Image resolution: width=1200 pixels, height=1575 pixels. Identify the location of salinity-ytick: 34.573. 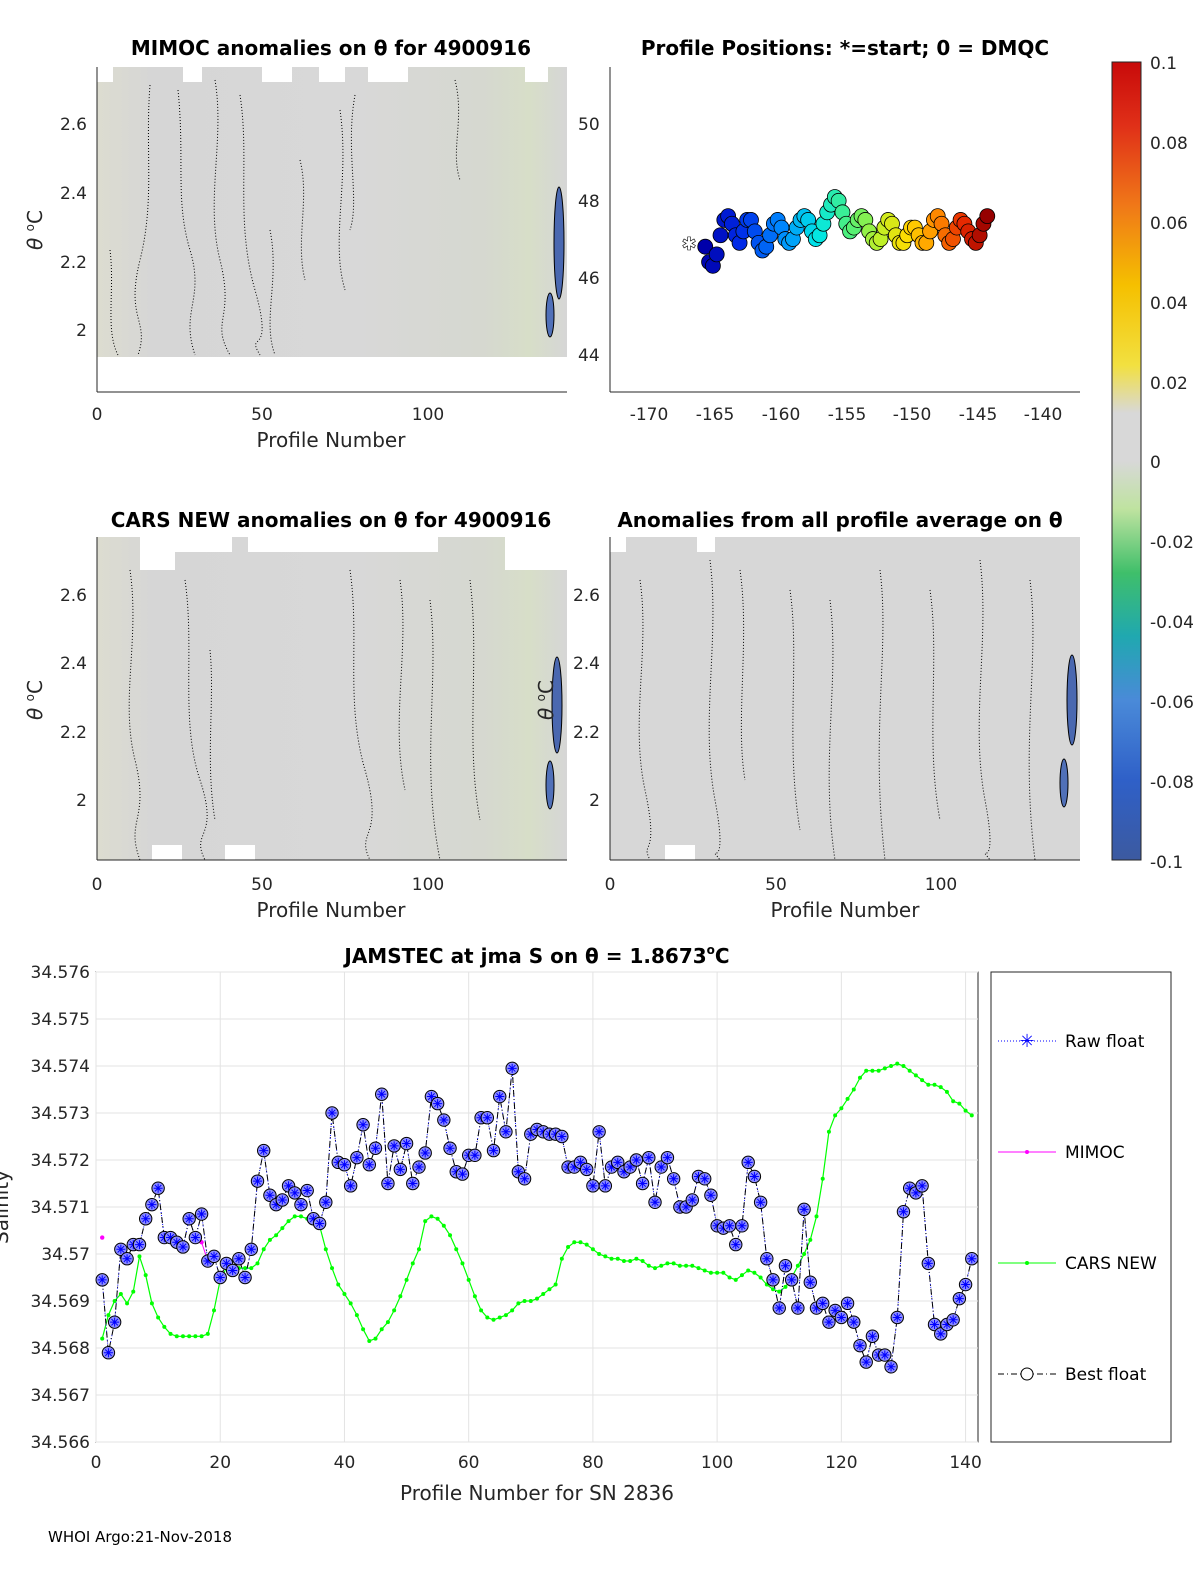
(60, 1114).